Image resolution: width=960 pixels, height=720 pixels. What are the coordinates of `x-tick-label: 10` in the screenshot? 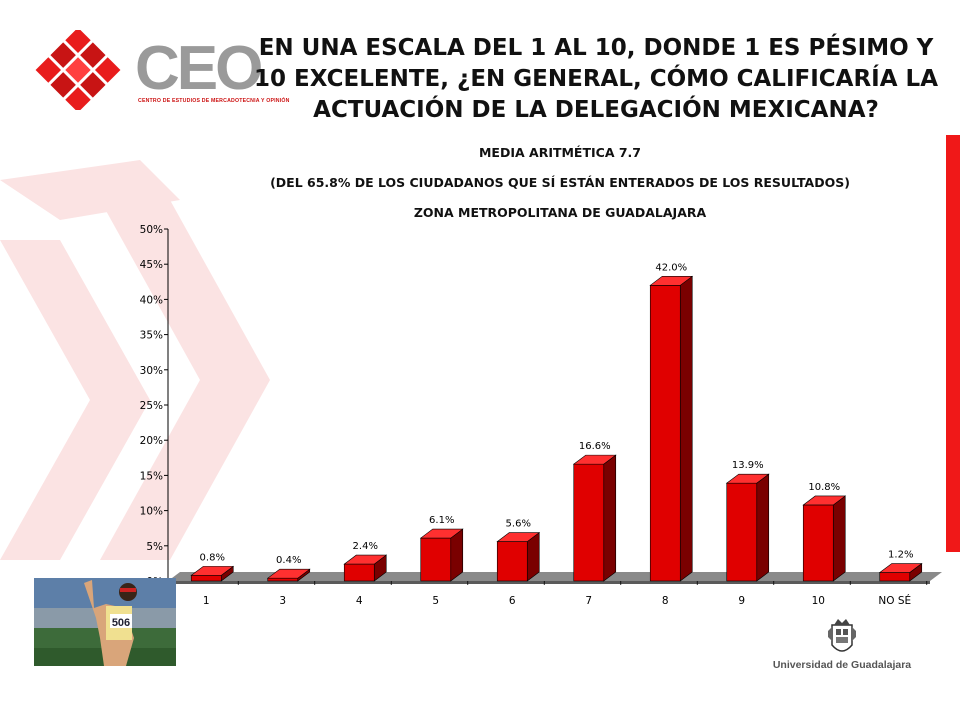 It's located at (818, 601).